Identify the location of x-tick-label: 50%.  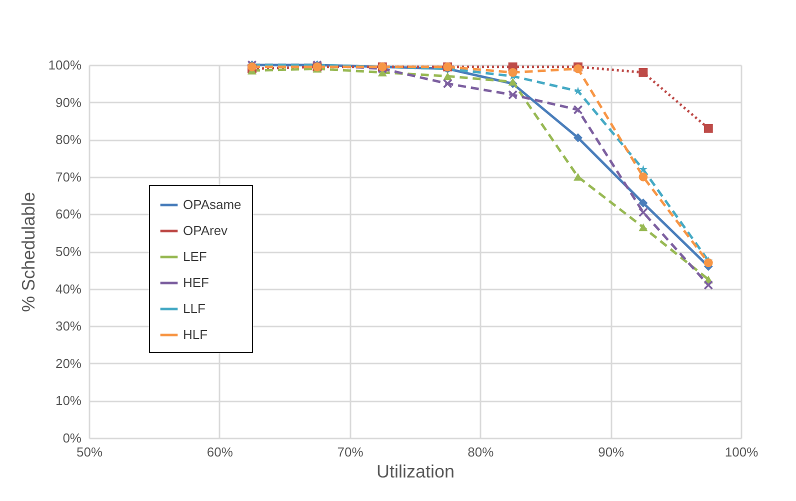
(89, 452).